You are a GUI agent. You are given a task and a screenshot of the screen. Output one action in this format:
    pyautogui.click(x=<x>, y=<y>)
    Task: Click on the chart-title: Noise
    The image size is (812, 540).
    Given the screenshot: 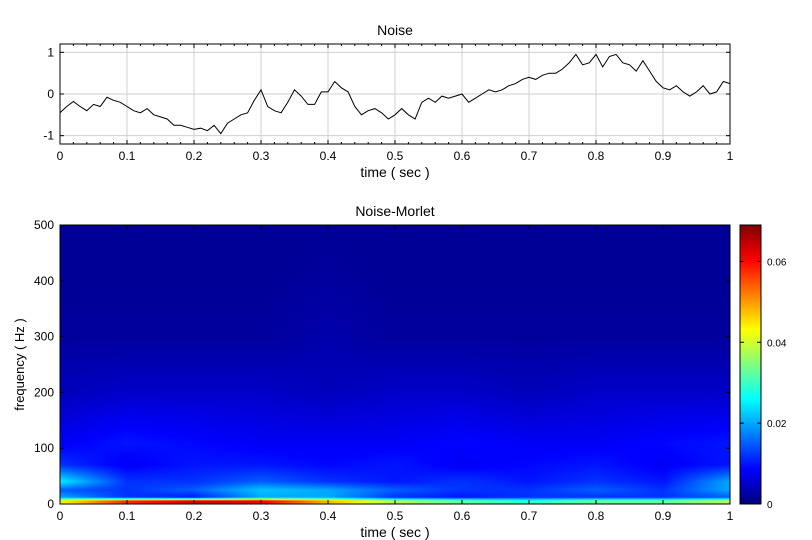 What is the action you would take?
    pyautogui.click(x=395, y=30)
    